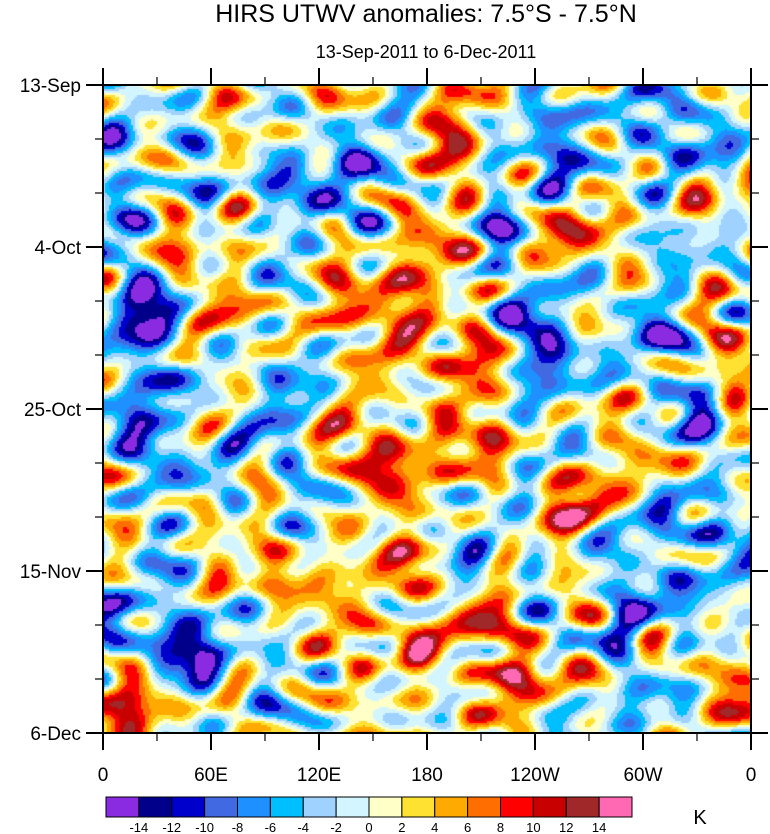  What do you see at coordinates (303, 827) in the screenshot?
I see `colorbar-level-label: -4` at bounding box center [303, 827].